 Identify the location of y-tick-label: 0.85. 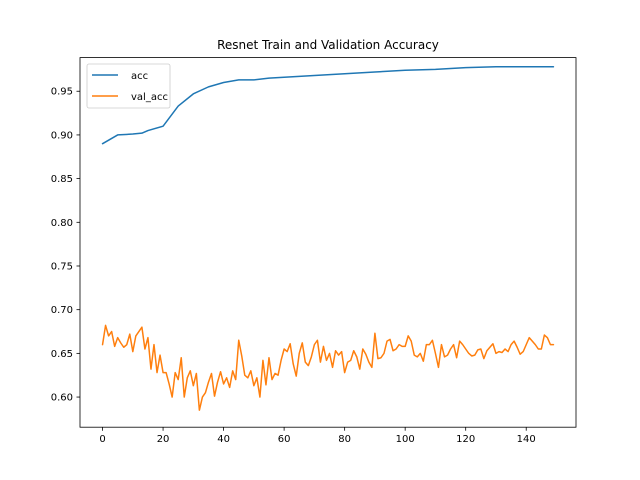
(62, 179).